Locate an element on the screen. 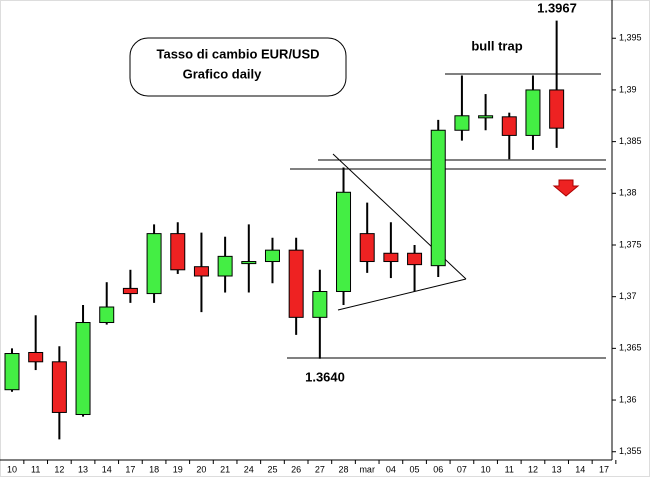  y-tick-label: 1,365 is located at coordinates (630, 348).